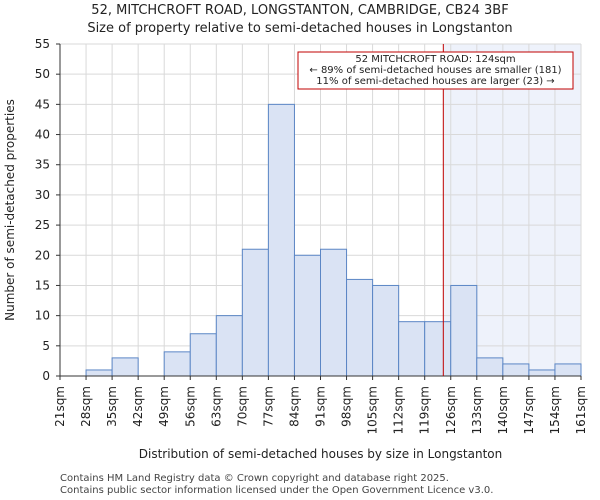 This screenshot has width=600, height=500. What do you see at coordinates (216, 406) in the screenshot?
I see `x-tick-label: 63sqm` at bounding box center [216, 406].